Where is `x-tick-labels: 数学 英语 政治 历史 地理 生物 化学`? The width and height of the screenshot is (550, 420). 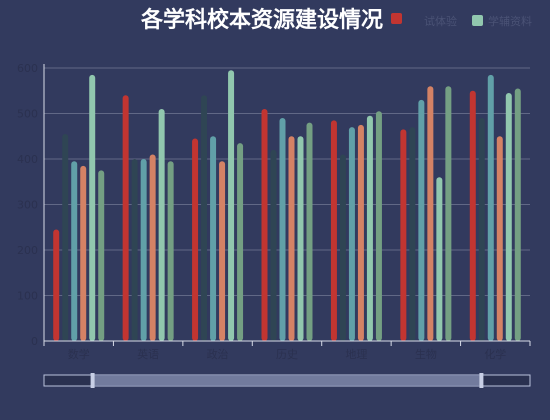 x-tick-labels: 数学 英语 政治 历史 地理 生物 化学 is located at coordinates (287, 351).